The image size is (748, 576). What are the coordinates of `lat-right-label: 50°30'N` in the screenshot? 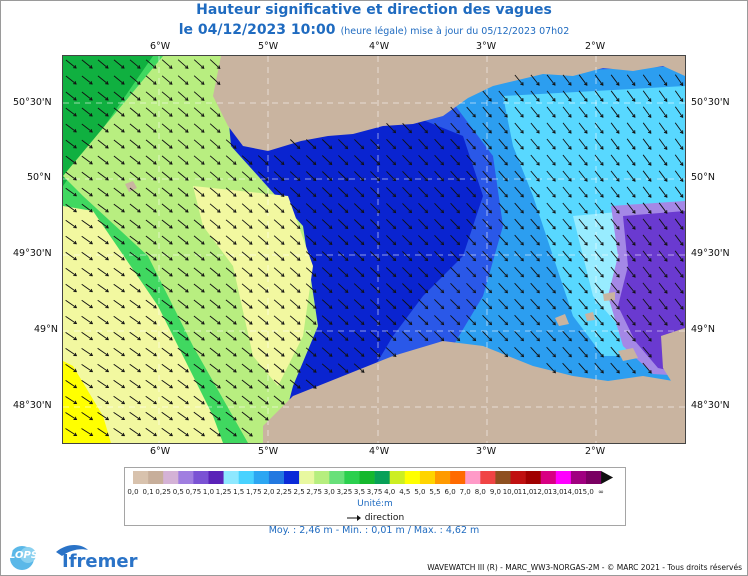 It's located at (710, 102).